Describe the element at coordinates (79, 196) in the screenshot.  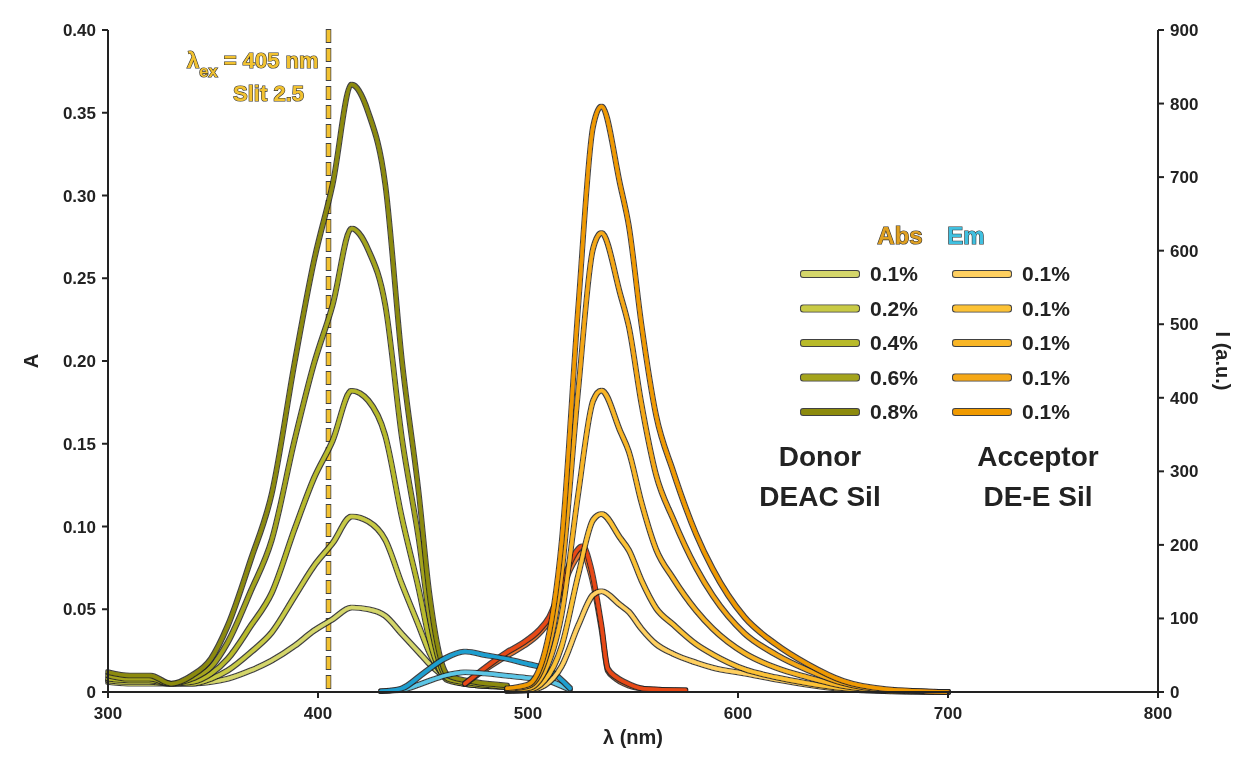
I see `y-tick-label: 0.30` at that location.